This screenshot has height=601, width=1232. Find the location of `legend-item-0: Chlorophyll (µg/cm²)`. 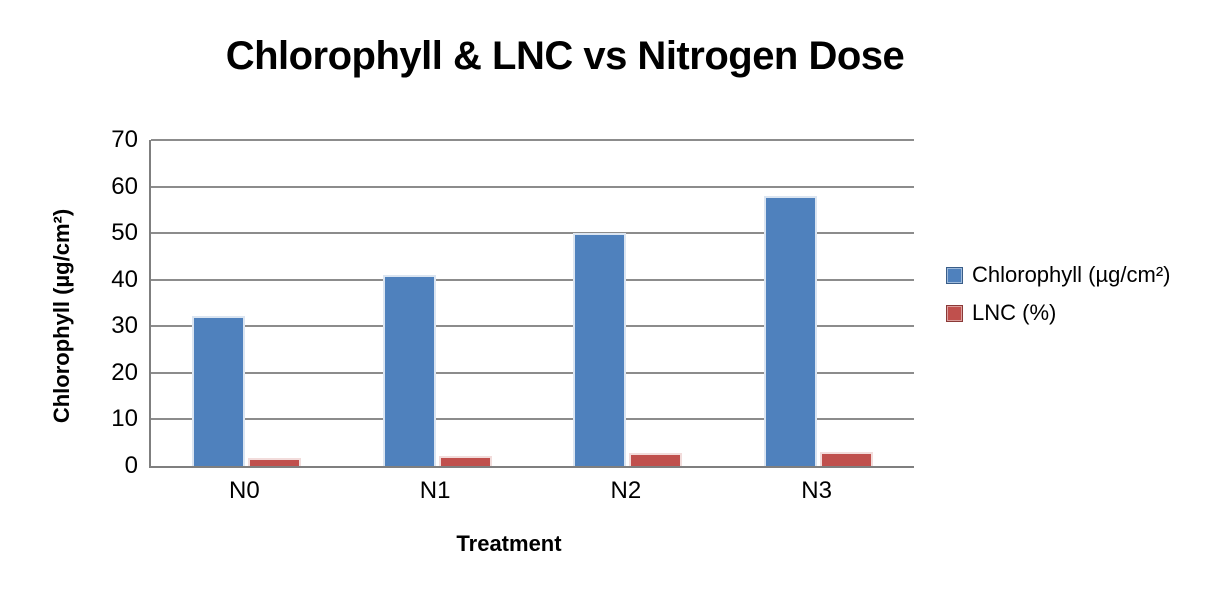

legend-item-0: Chlorophyll (µg/cm²) is located at coordinates (1058, 275).